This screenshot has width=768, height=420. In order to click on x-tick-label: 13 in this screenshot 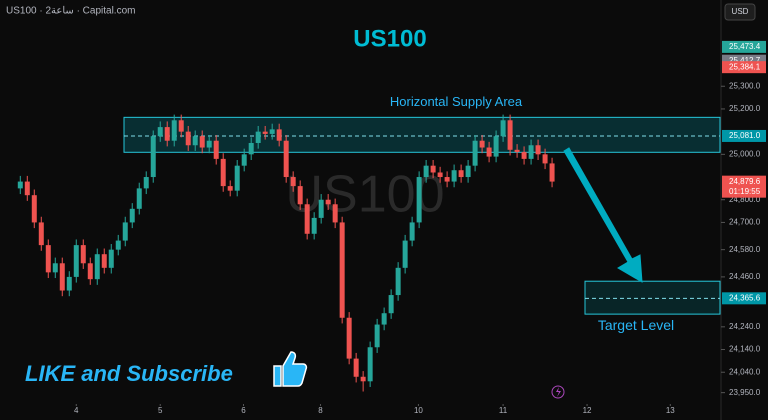, I will do `click(670, 410)`.